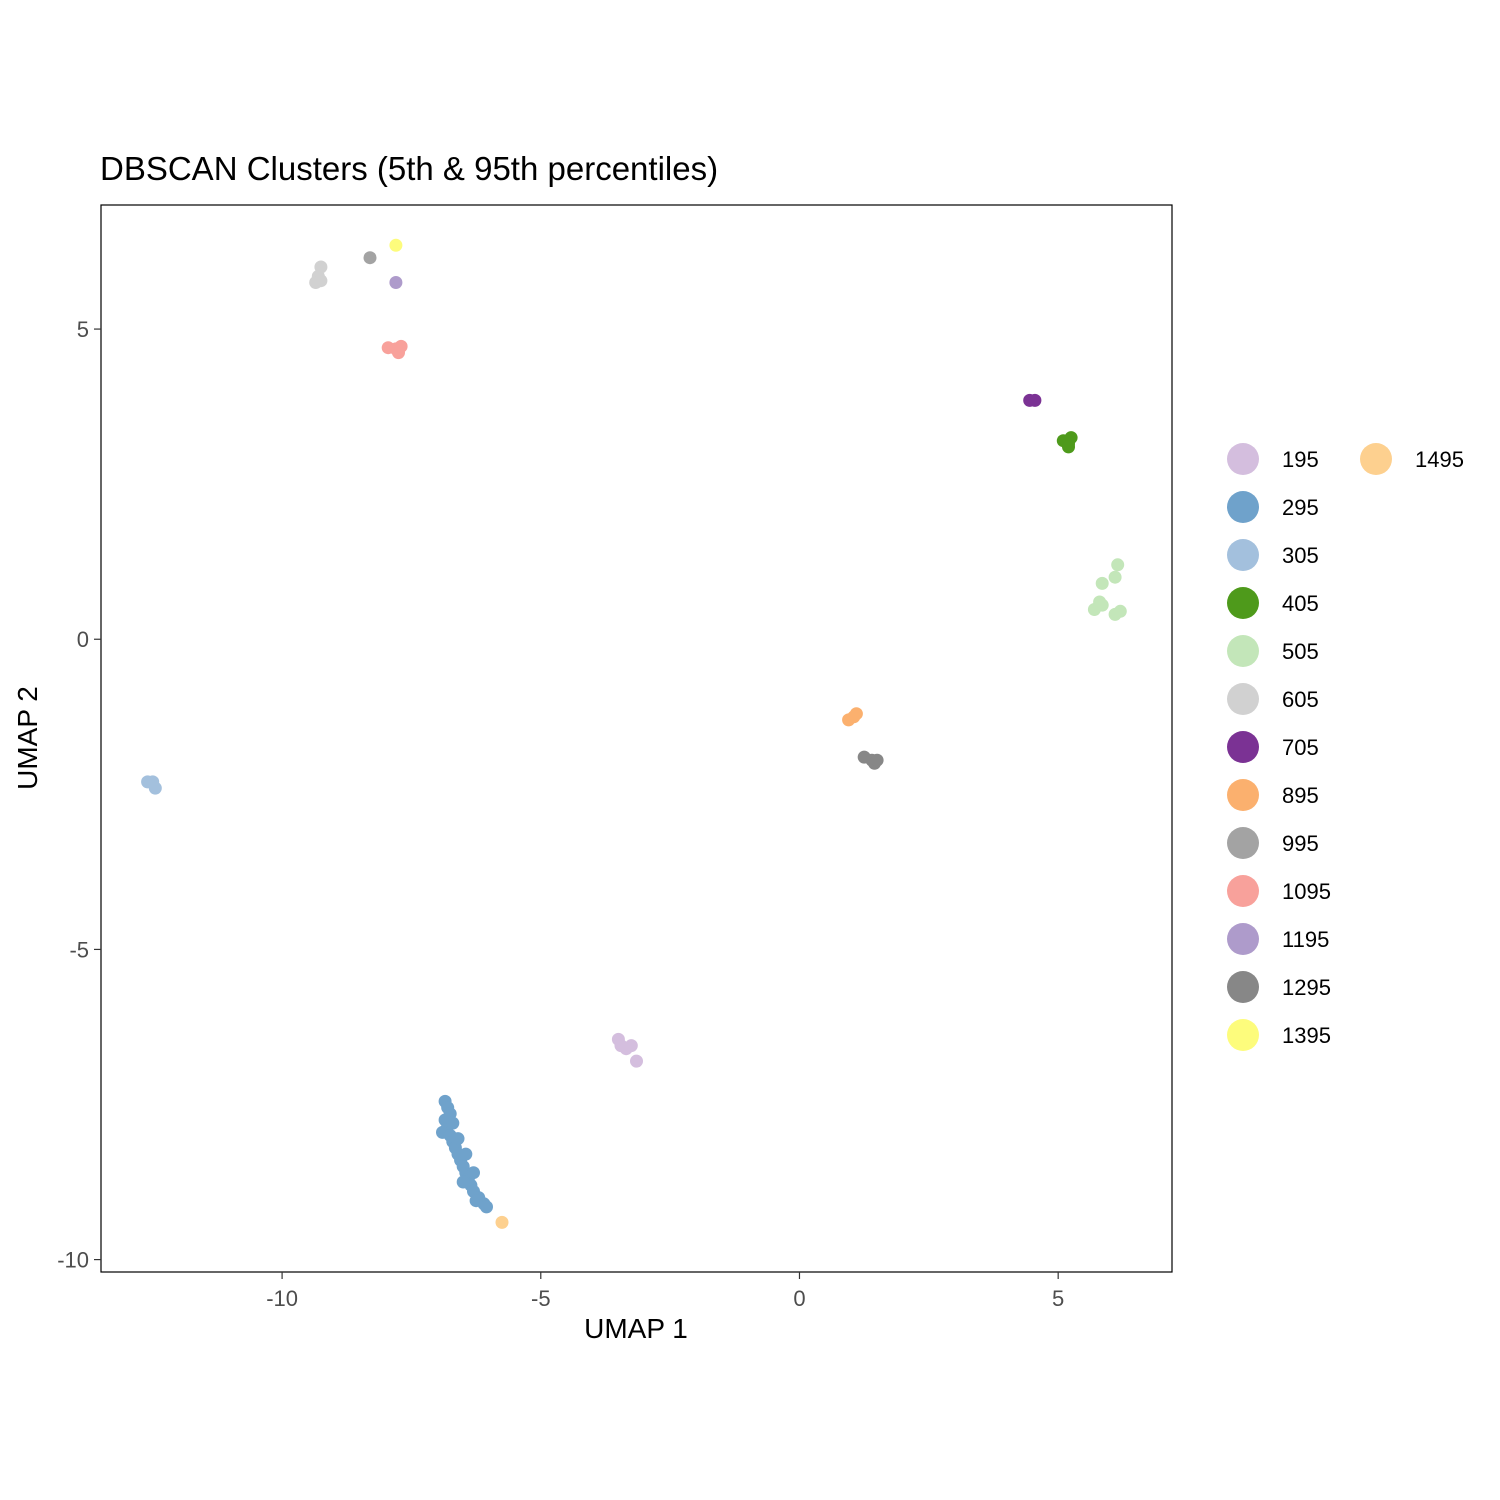  I want to click on legend-label-195: 195, so click(1300, 459).